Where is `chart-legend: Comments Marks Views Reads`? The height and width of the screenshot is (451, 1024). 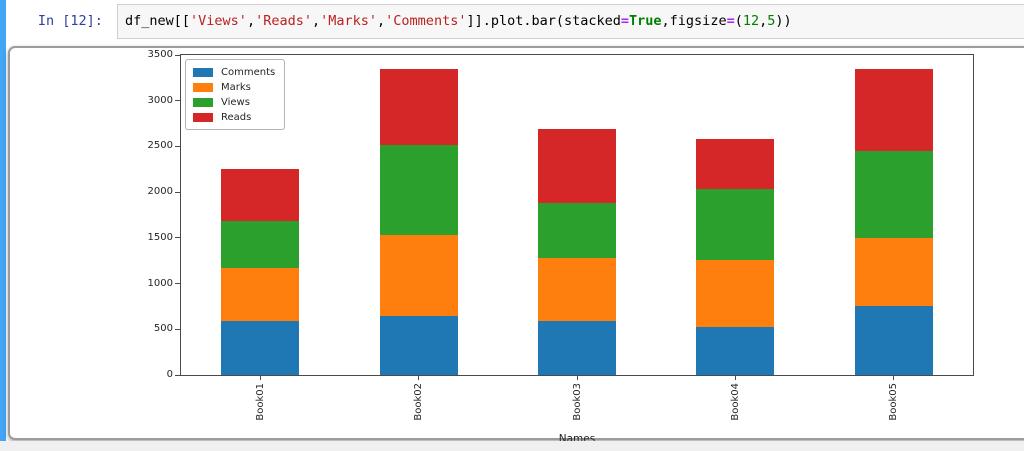
chart-legend: Comments Marks Views Reads is located at coordinates (235, 94).